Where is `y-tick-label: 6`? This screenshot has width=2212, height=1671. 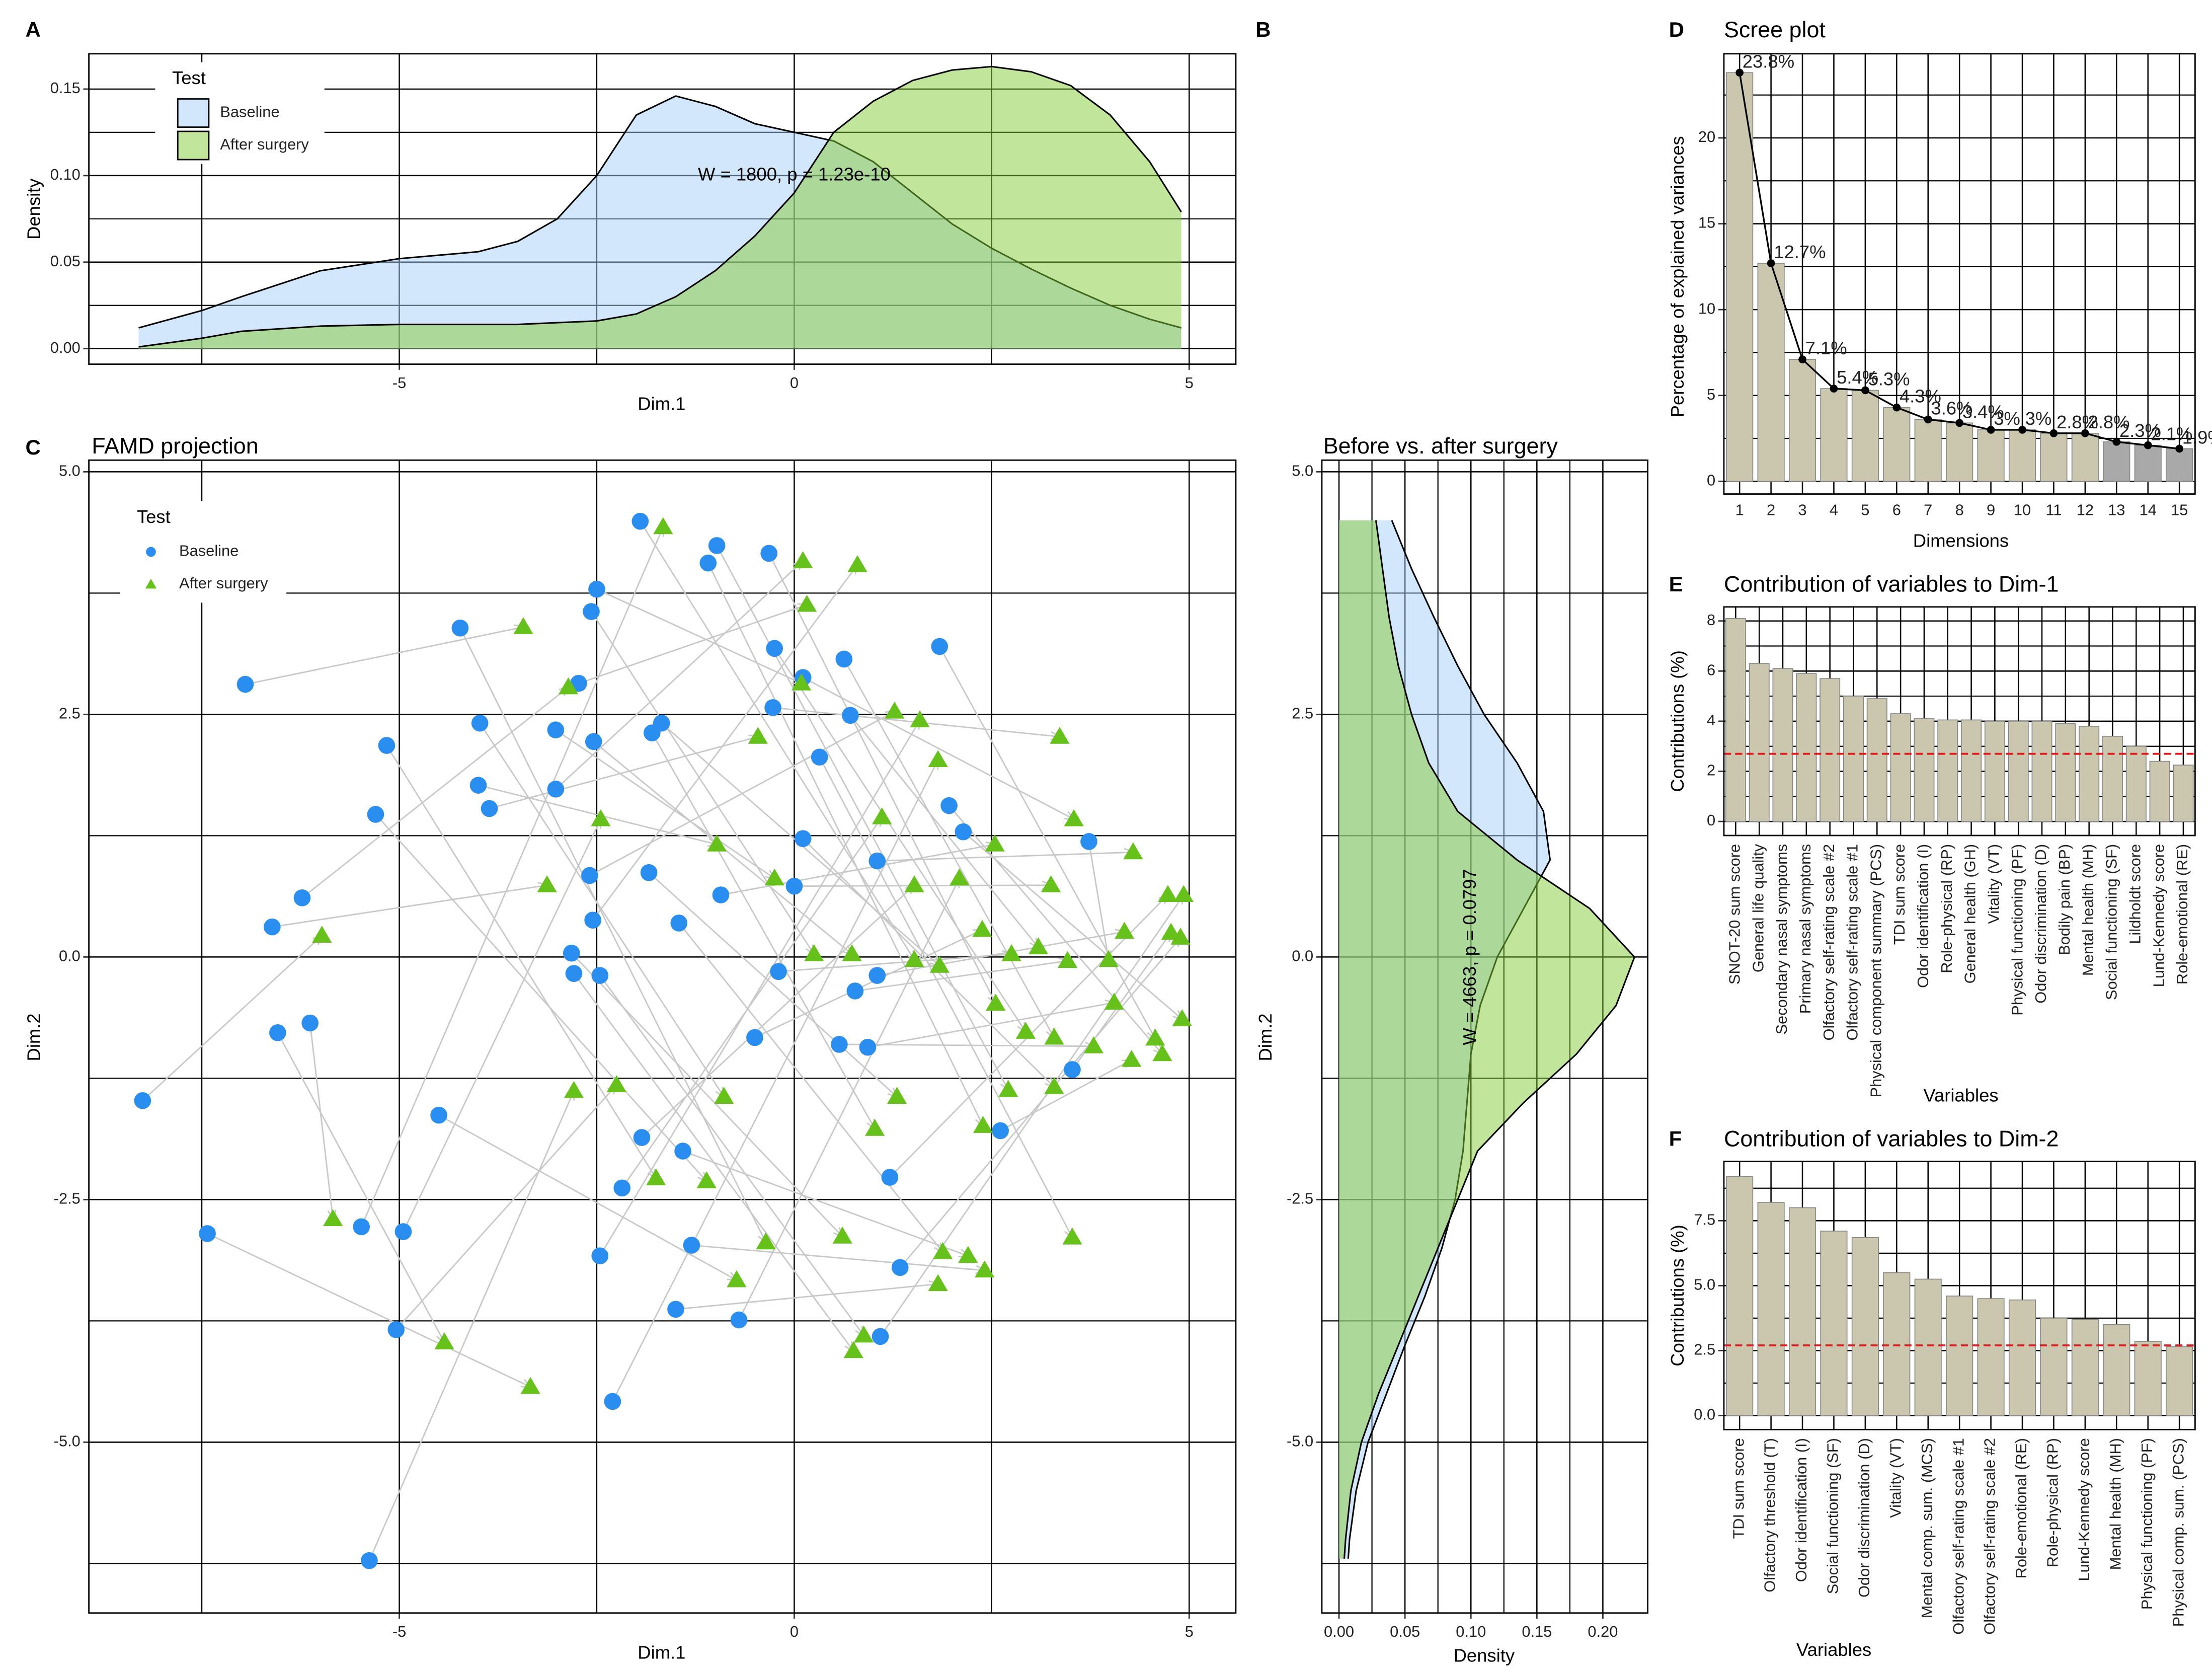 y-tick-label: 6 is located at coordinates (1711, 669).